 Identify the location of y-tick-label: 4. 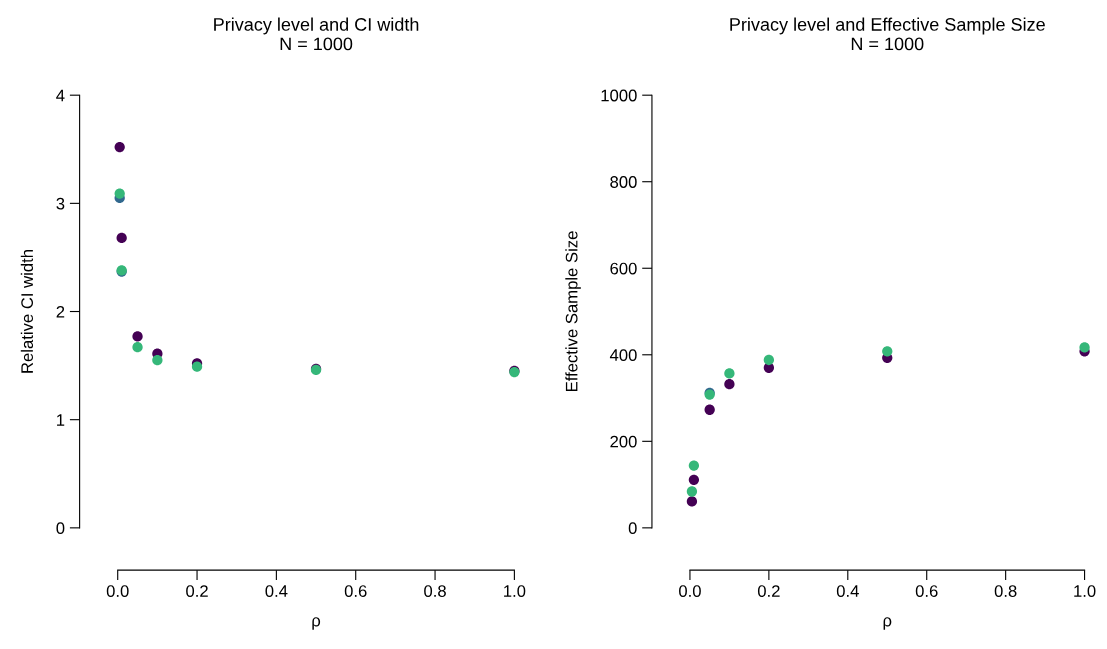
(60, 95).